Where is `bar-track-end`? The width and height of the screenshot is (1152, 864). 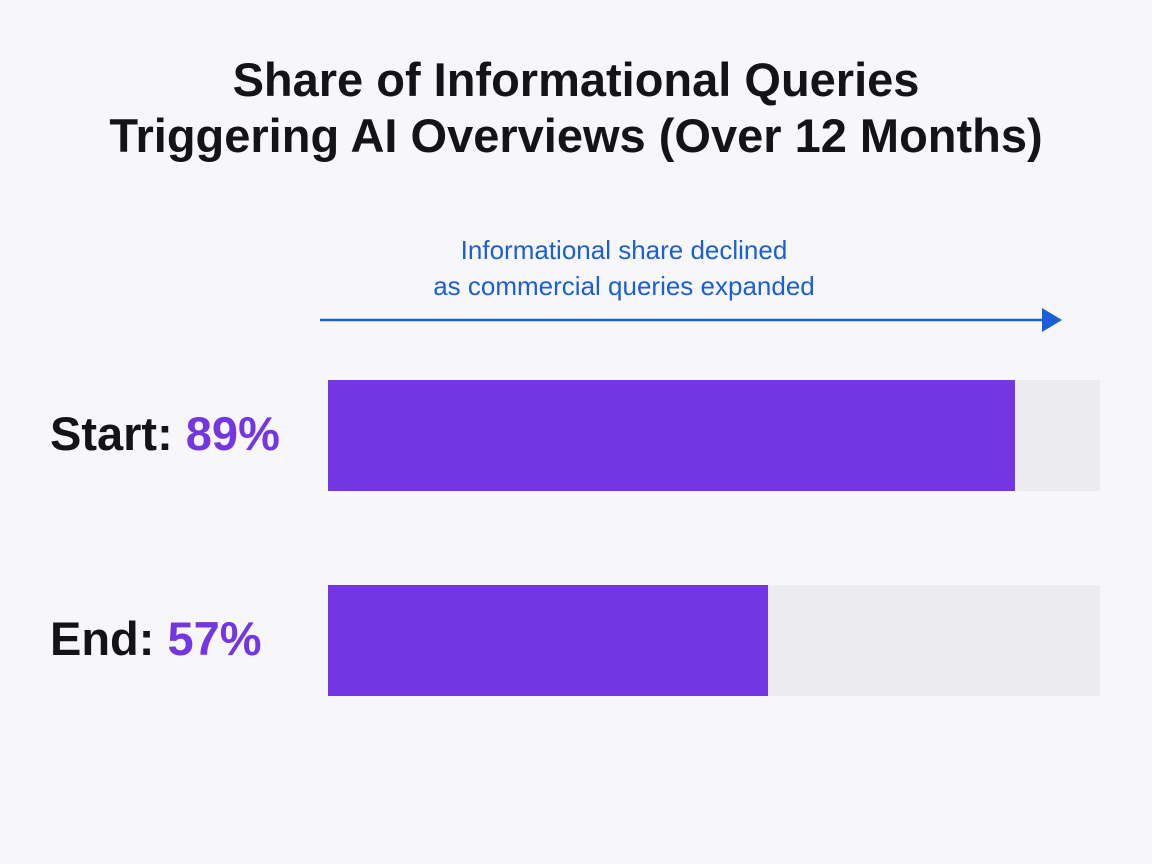
bar-track-end is located at coordinates (714, 640).